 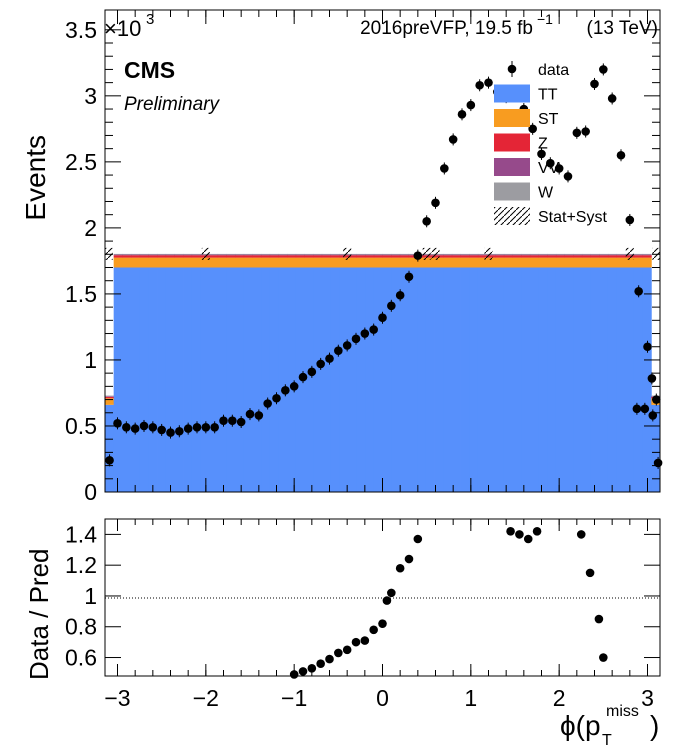 I want to click on lumi-label: 2016preVFP, 19.5 fb, so click(x=446, y=28).